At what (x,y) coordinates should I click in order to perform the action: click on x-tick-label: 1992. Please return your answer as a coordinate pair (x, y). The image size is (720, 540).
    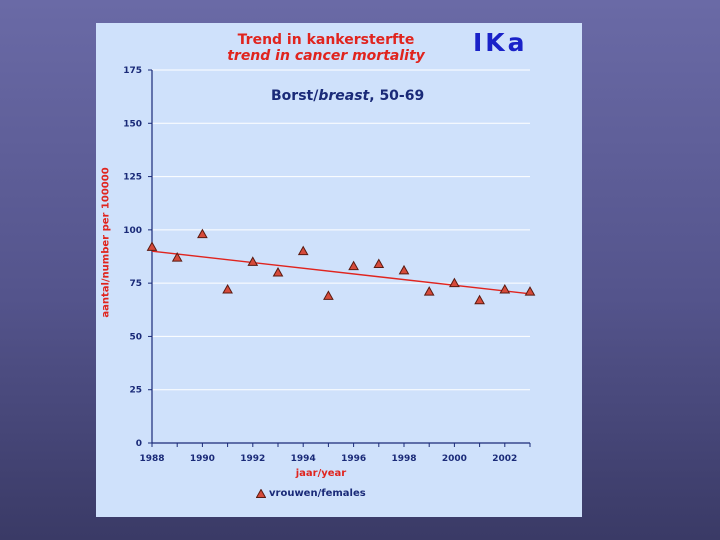
    Looking at the image, I should click on (252, 459).